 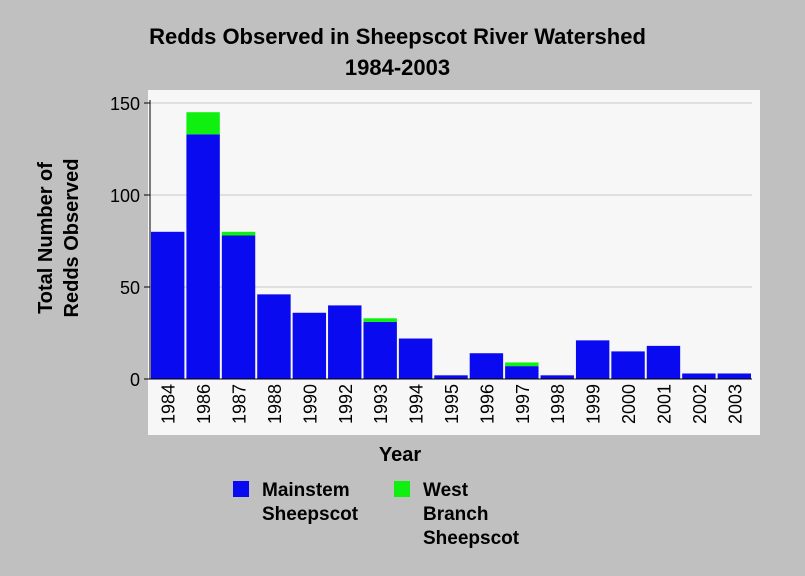 What do you see at coordinates (135, 380) in the screenshot?
I see `y-tick-label: 0` at bounding box center [135, 380].